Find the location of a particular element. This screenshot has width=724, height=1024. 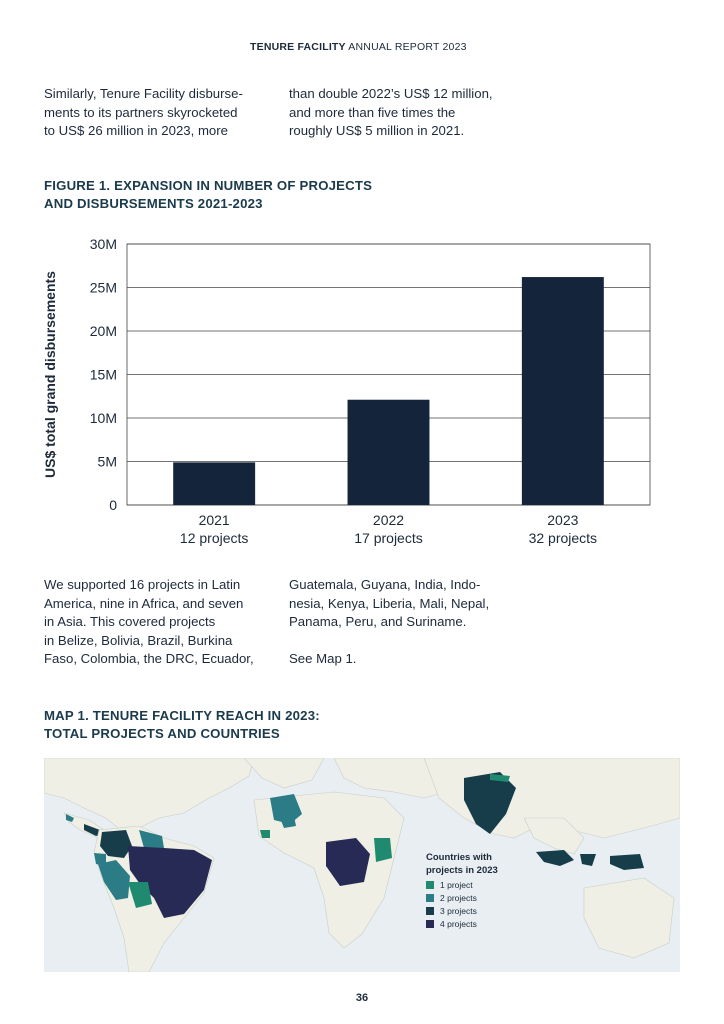

text-line: and more than five times the is located at coordinates (372, 112).